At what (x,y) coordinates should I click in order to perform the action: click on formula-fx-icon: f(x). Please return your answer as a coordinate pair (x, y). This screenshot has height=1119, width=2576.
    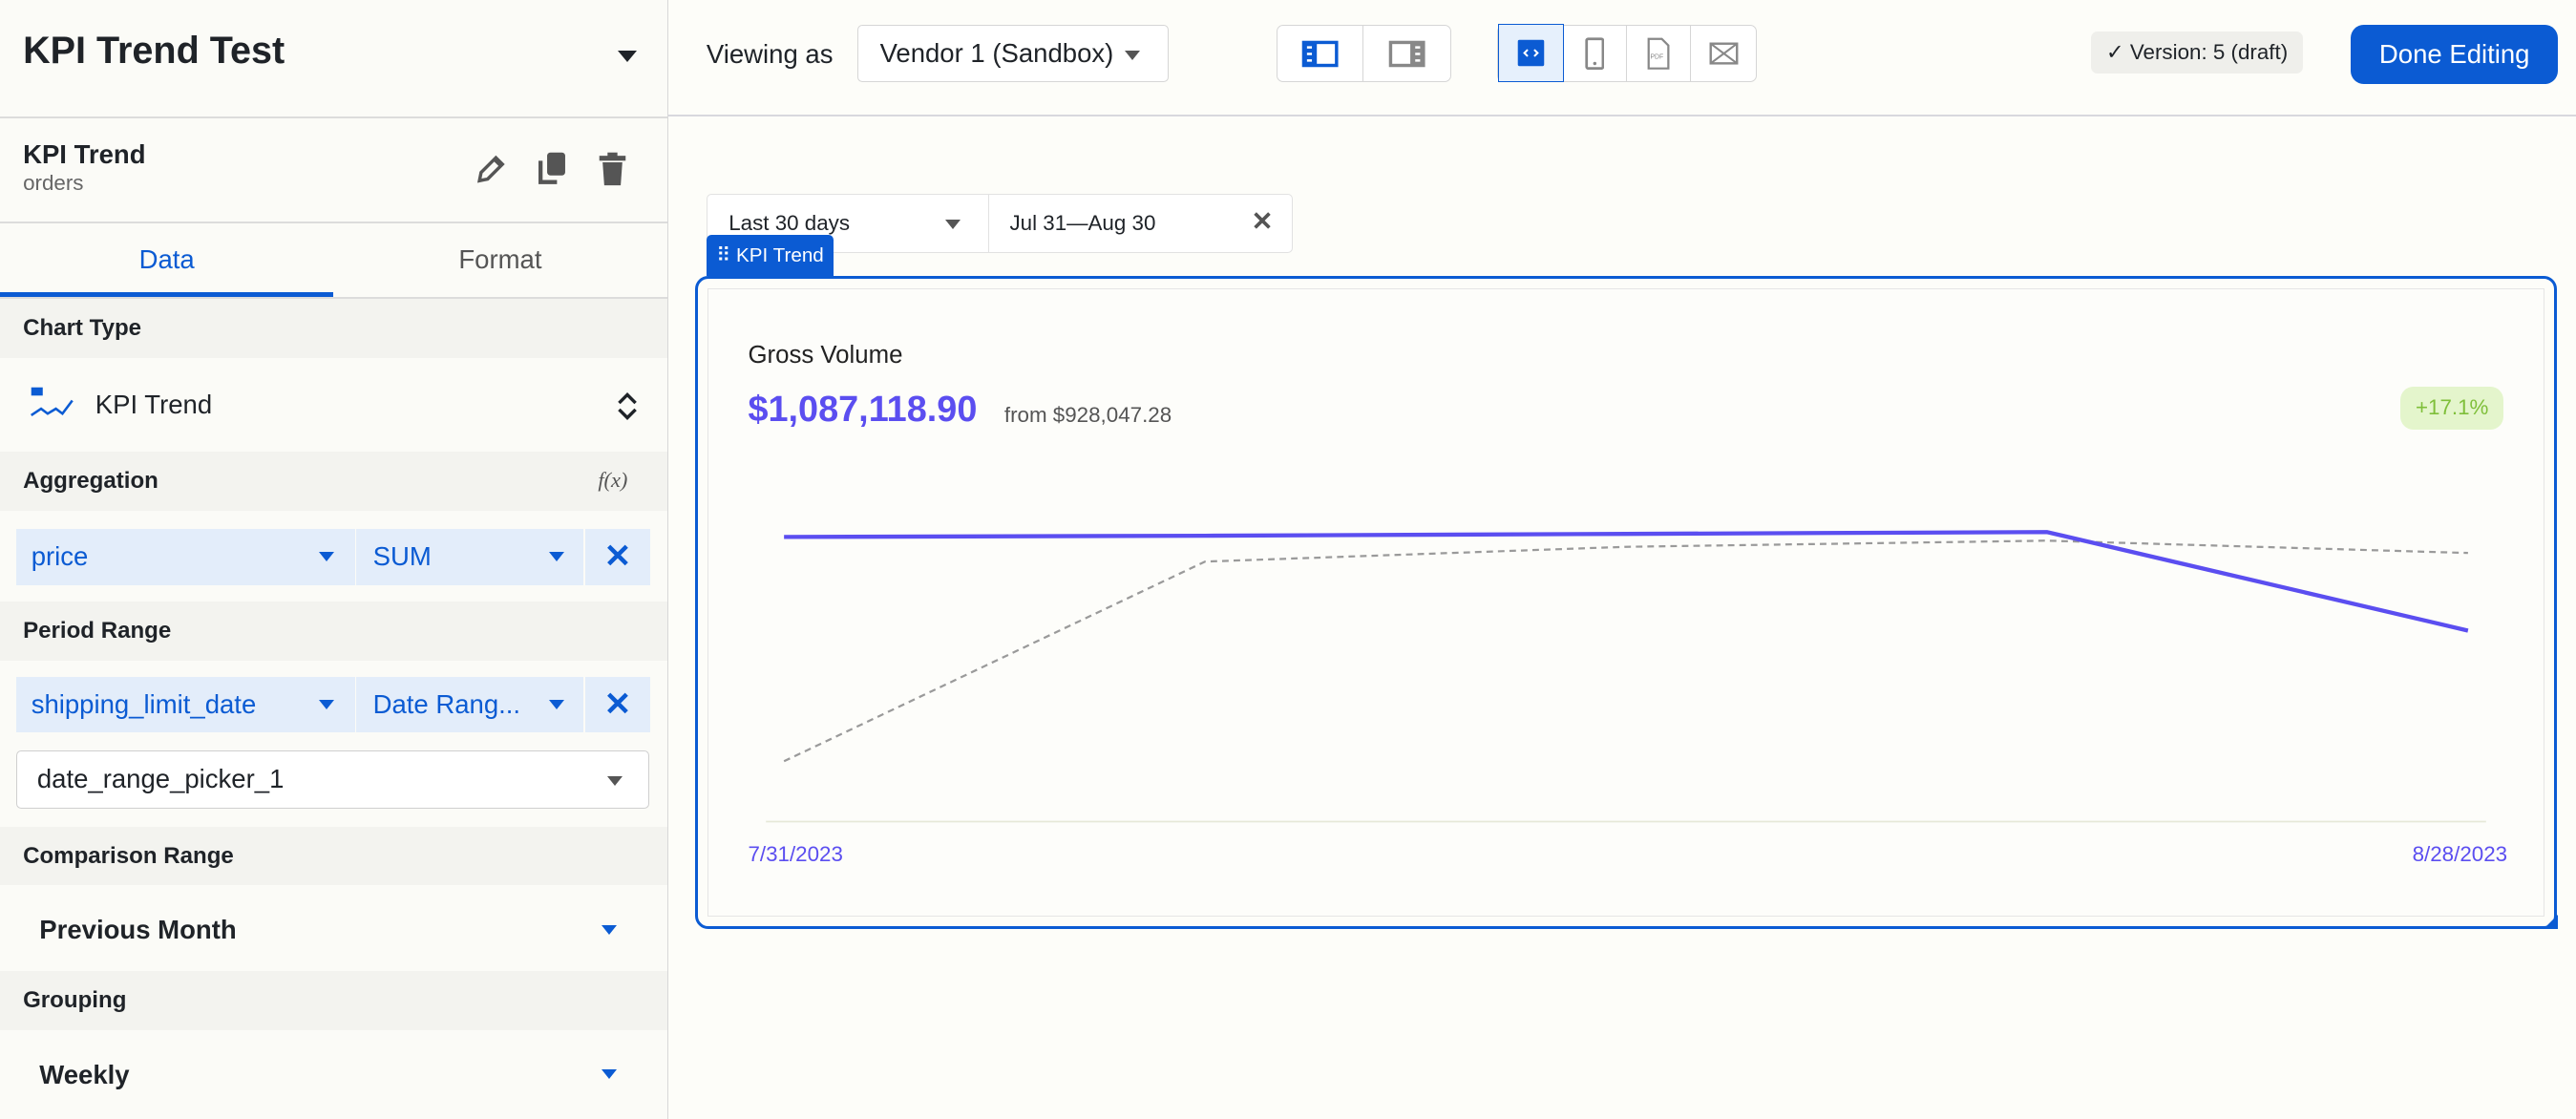
    Looking at the image, I should click on (613, 481).